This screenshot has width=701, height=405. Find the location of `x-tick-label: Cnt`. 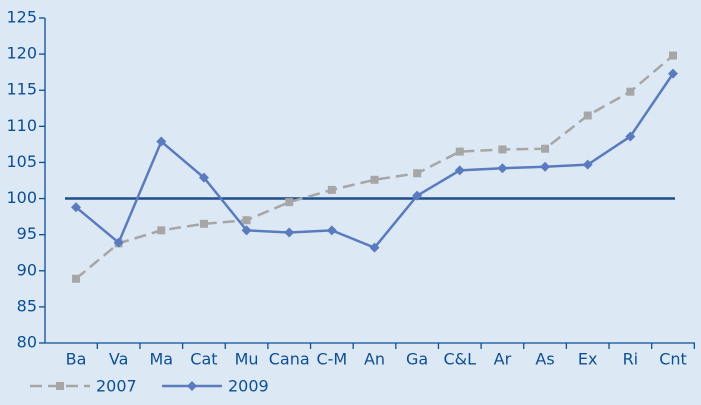

x-tick-label: Cnt is located at coordinates (673, 359).